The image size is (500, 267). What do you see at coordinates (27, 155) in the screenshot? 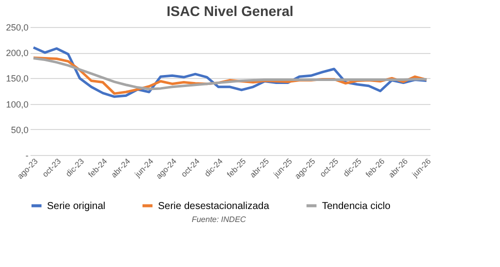
I see `y-tick-label: -` at bounding box center [27, 155].